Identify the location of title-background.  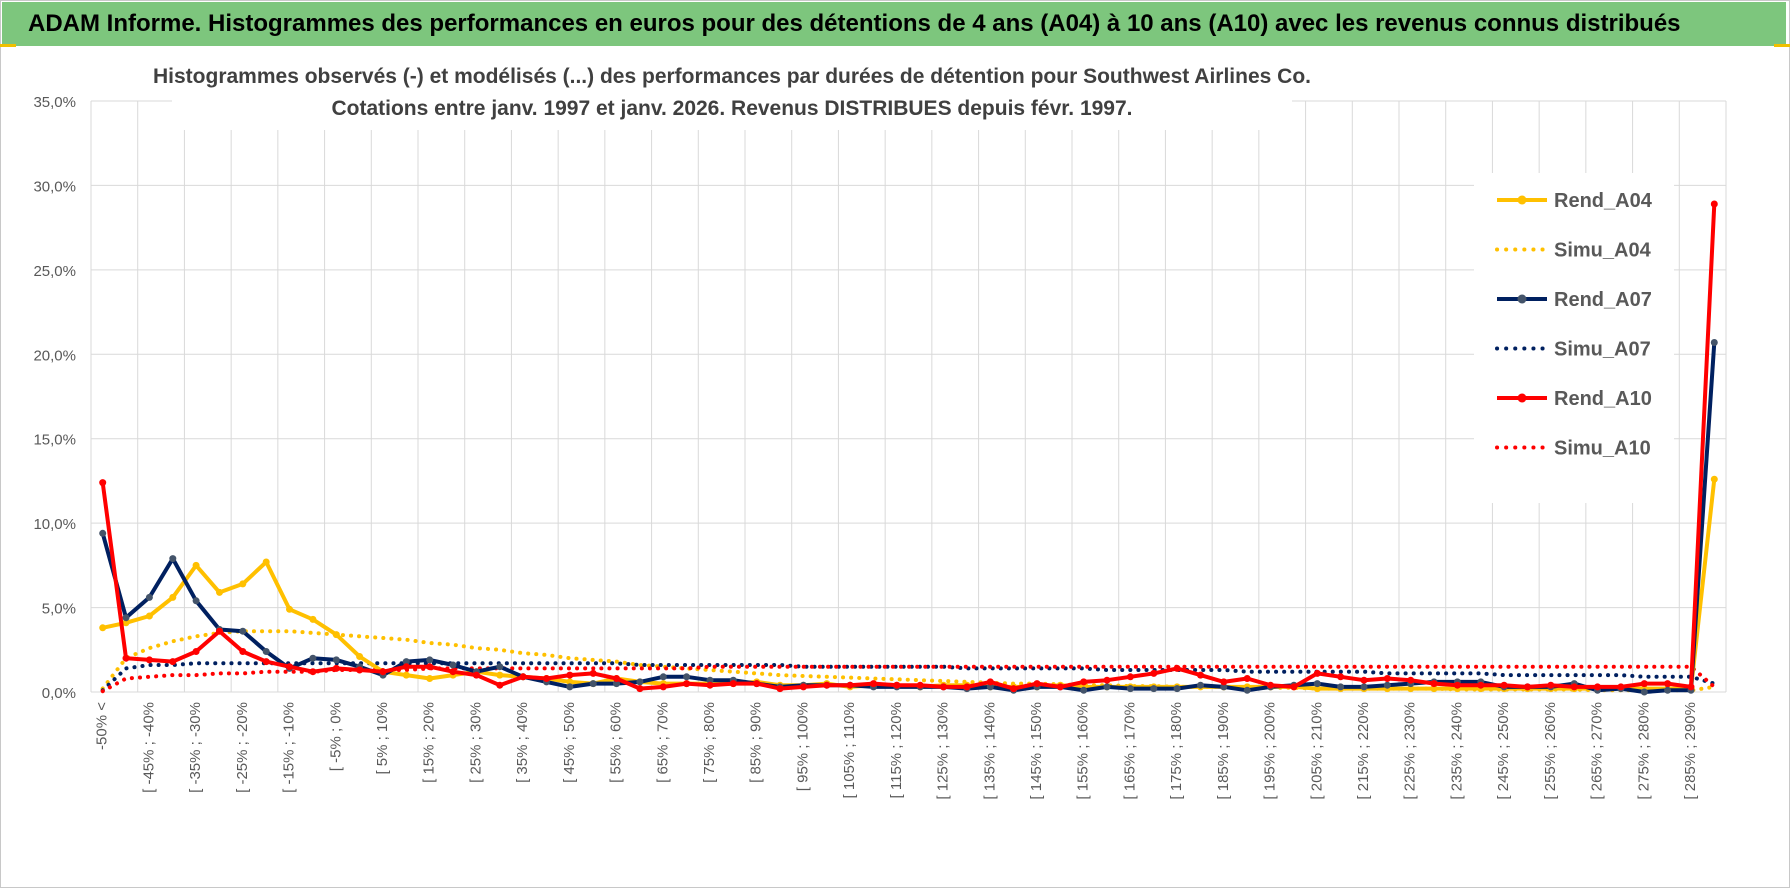
(732, 94).